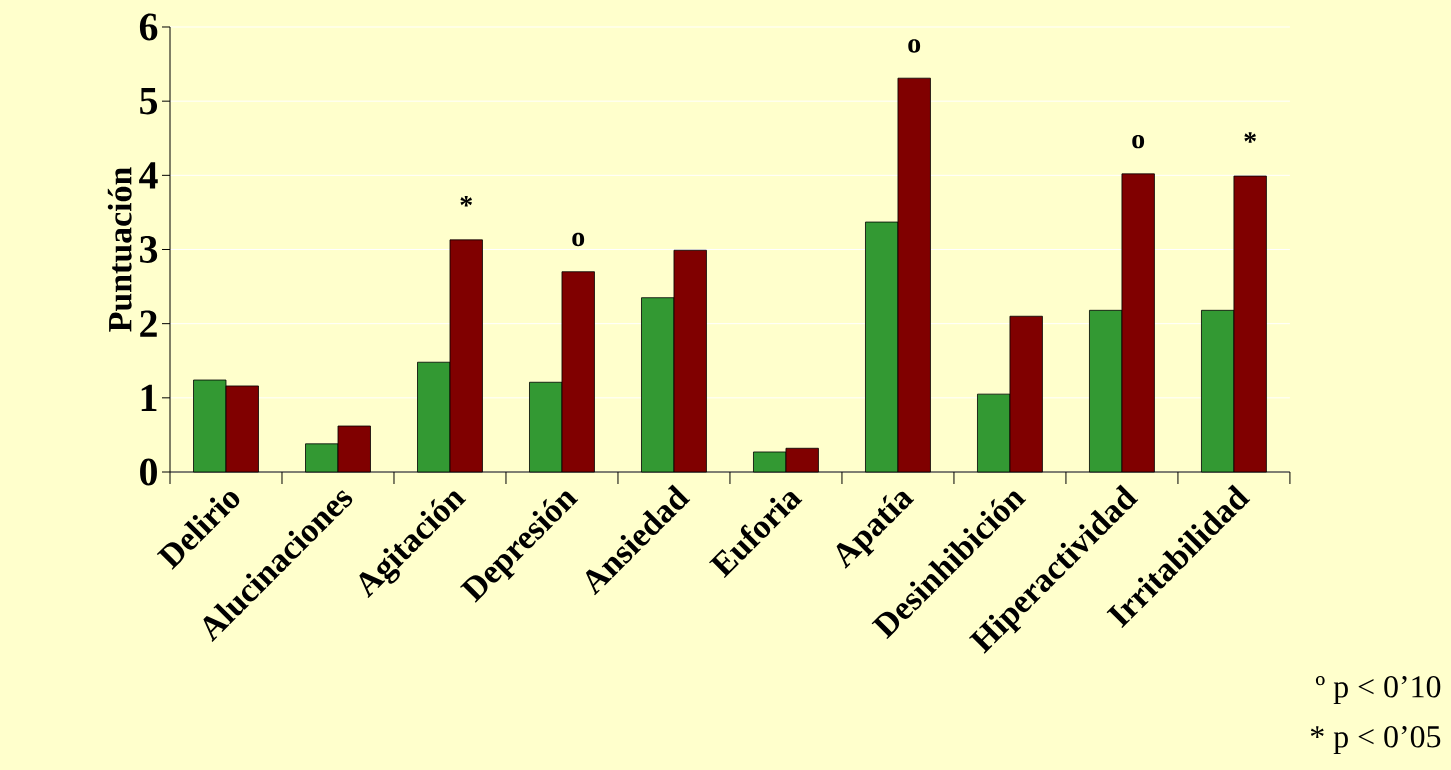 This screenshot has height=770, width=1451. I want to click on y-tick-label: 4, so click(148, 175).